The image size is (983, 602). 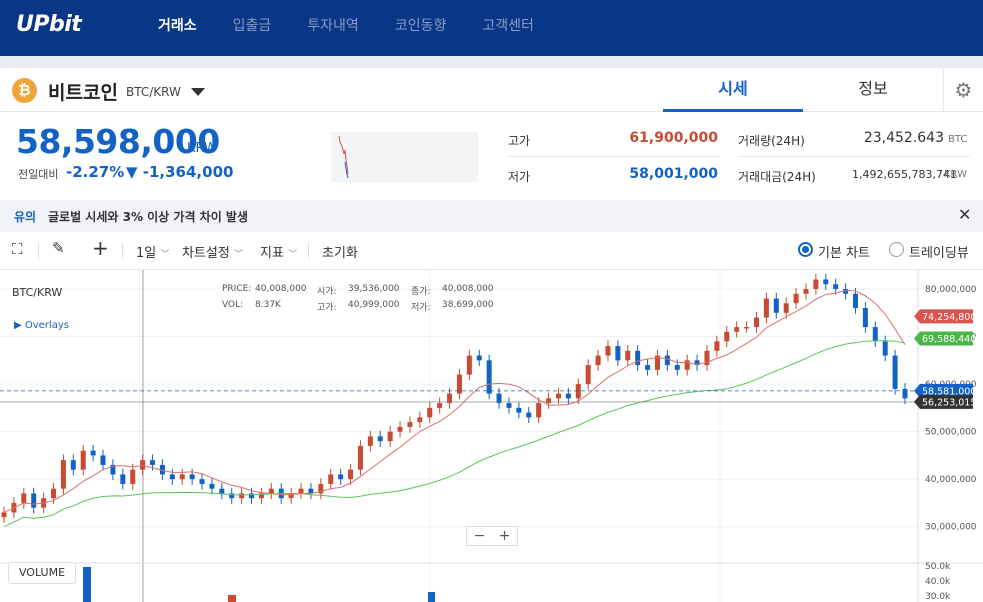 What do you see at coordinates (95, 172) in the screenshot?
I see `change-percent: -2.27%` at bounding box center [95, 172].